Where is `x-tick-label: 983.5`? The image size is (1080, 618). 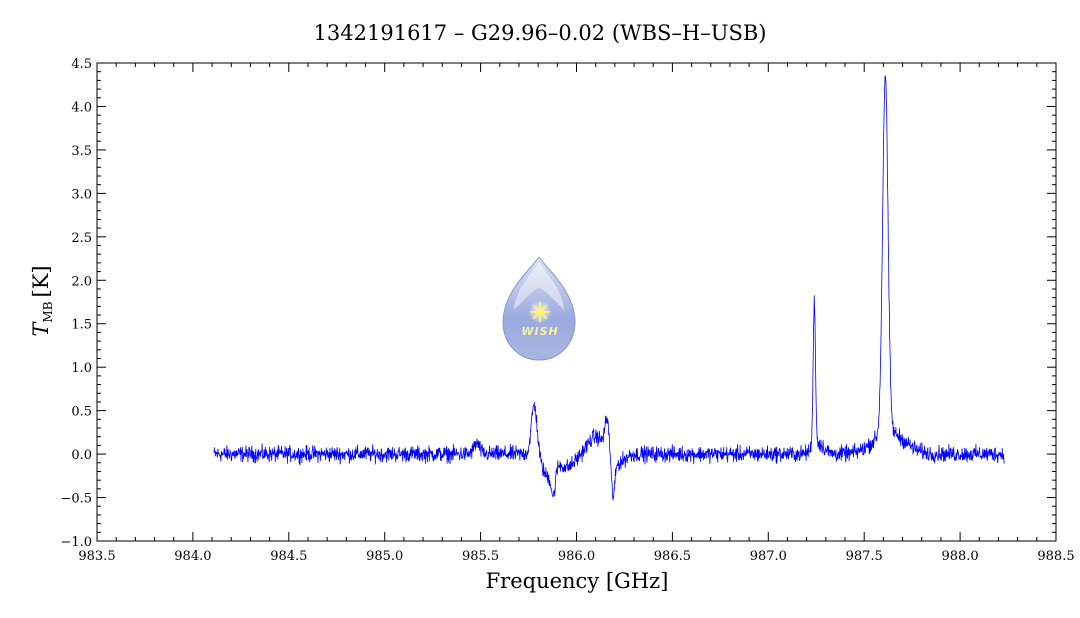 x-tick-label: 983.5 is located at coordinates (96, 556).